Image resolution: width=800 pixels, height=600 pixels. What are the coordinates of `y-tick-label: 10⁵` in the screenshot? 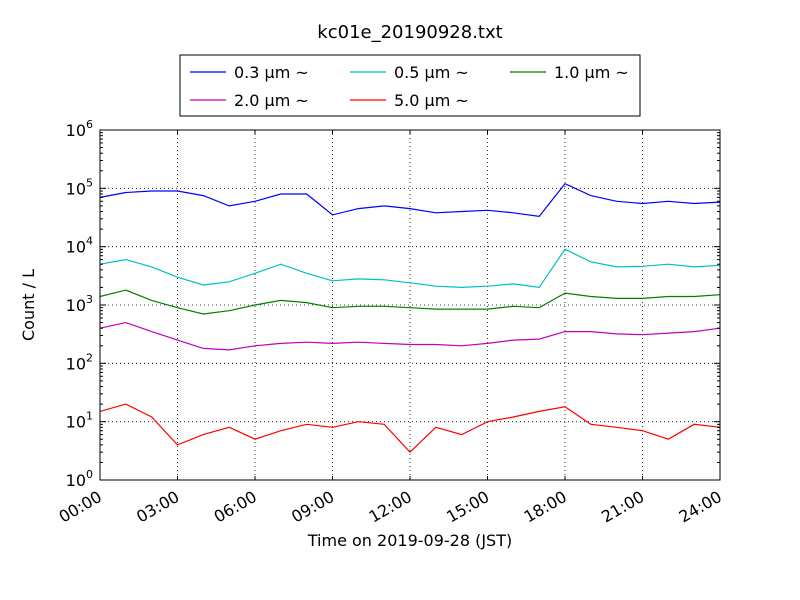 It's located at (79, 187).